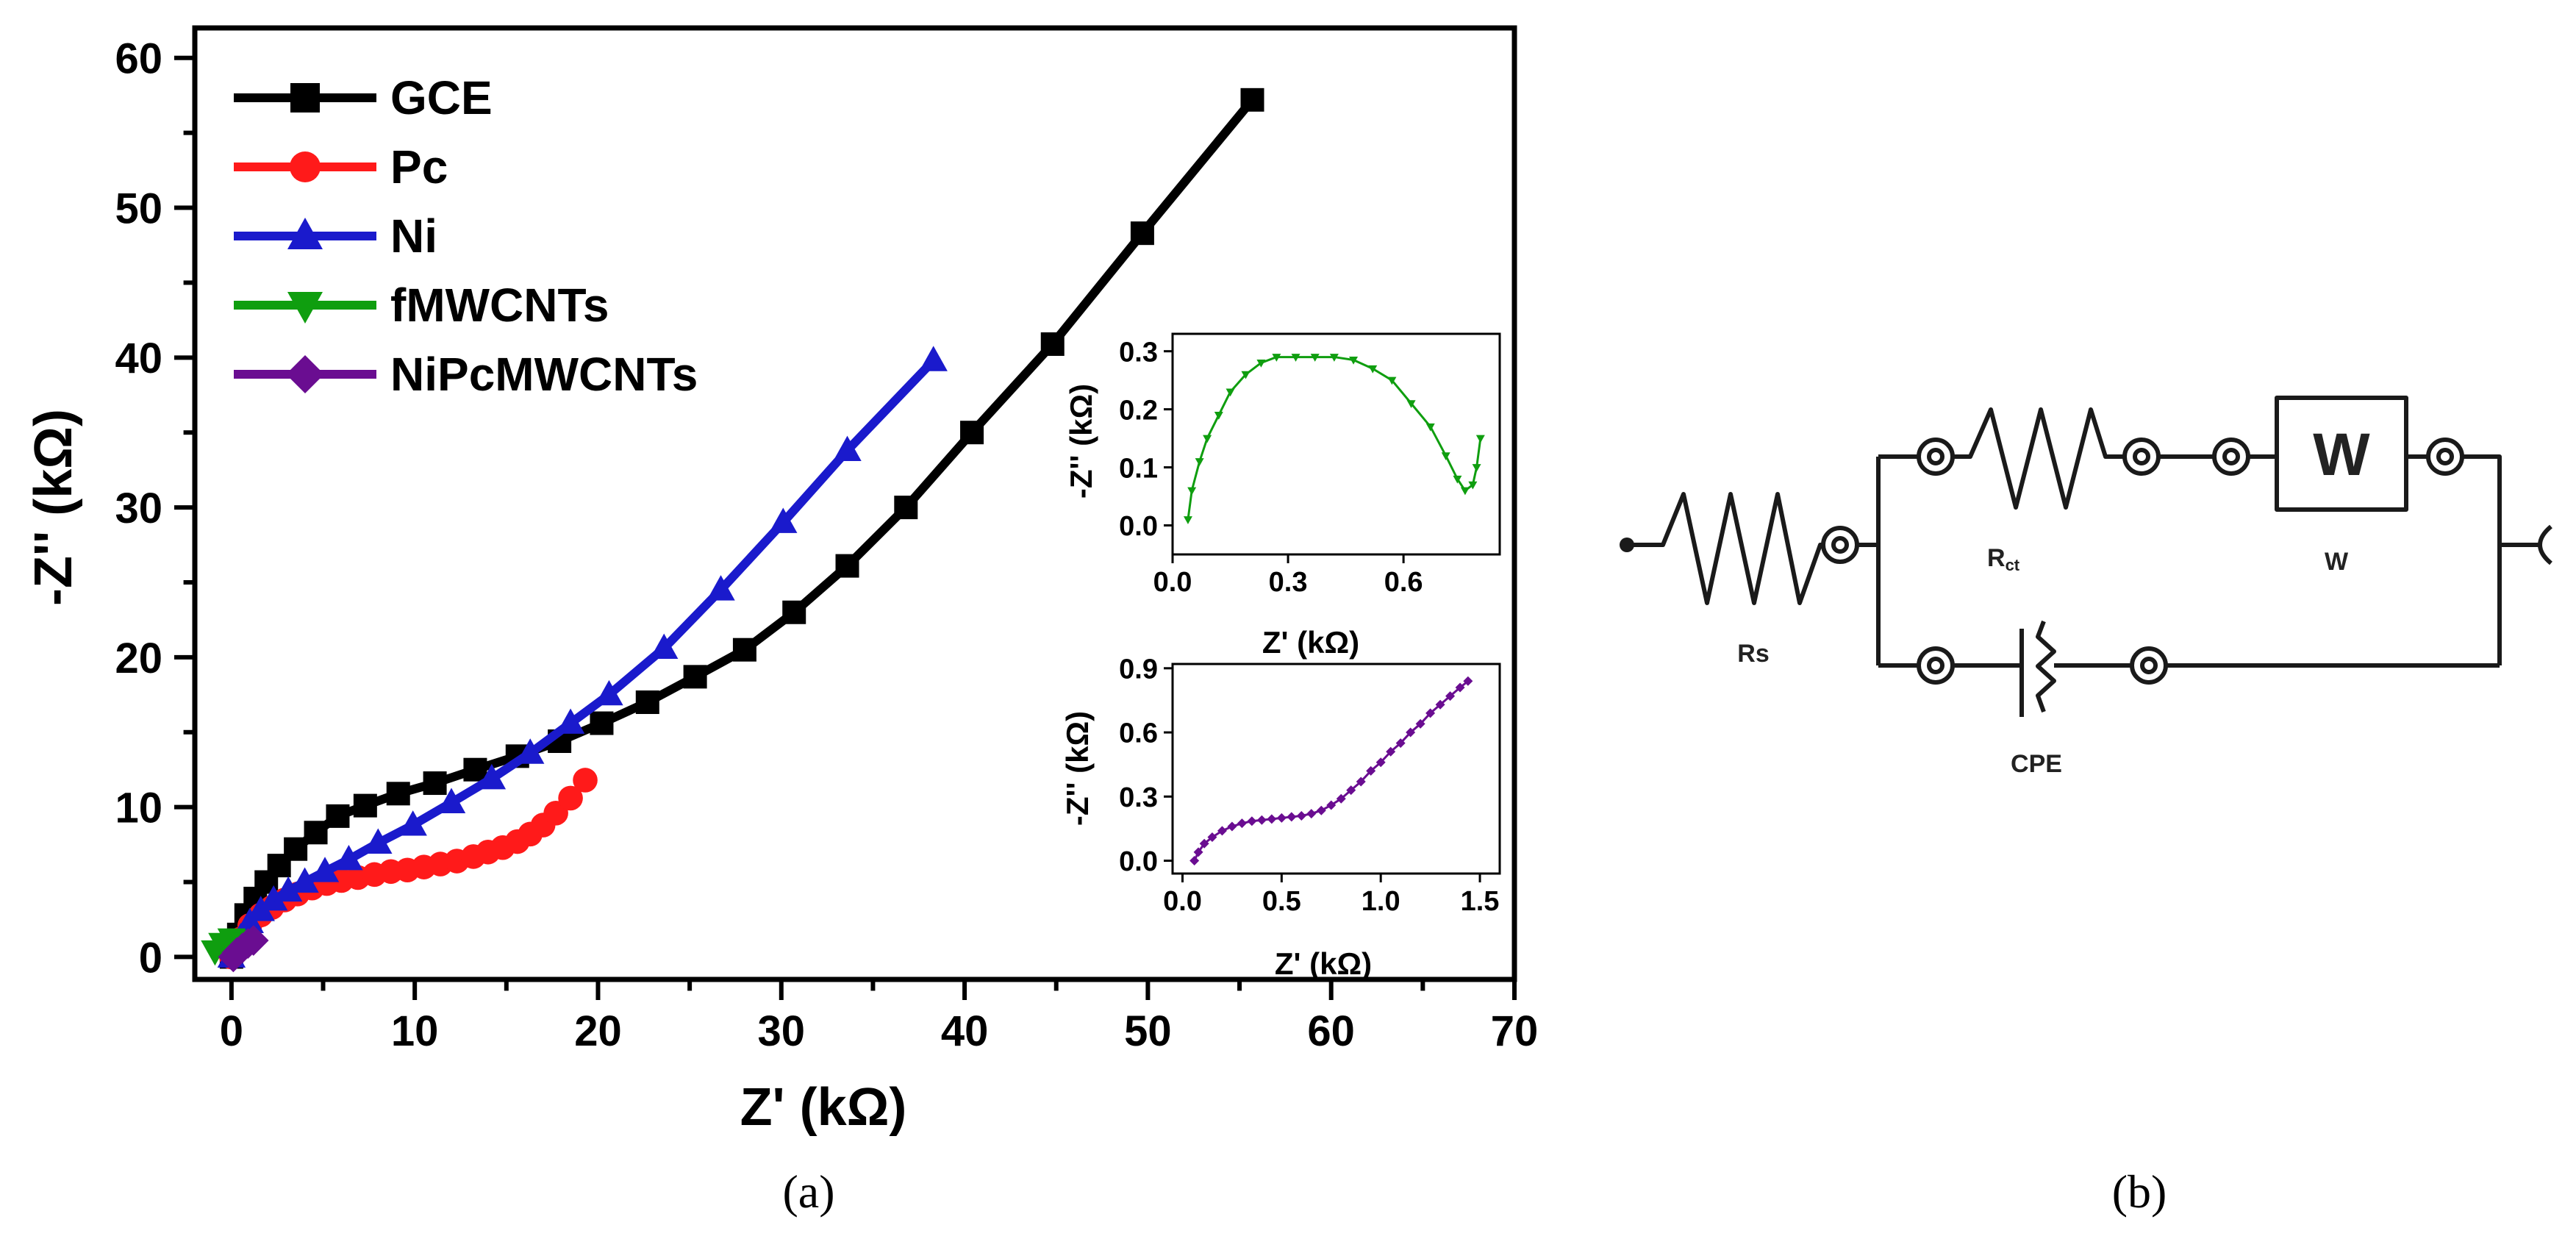  Describe the element at coordinates (138, 808) in the screenshot. I see `y-tick-label: 10` at that location.